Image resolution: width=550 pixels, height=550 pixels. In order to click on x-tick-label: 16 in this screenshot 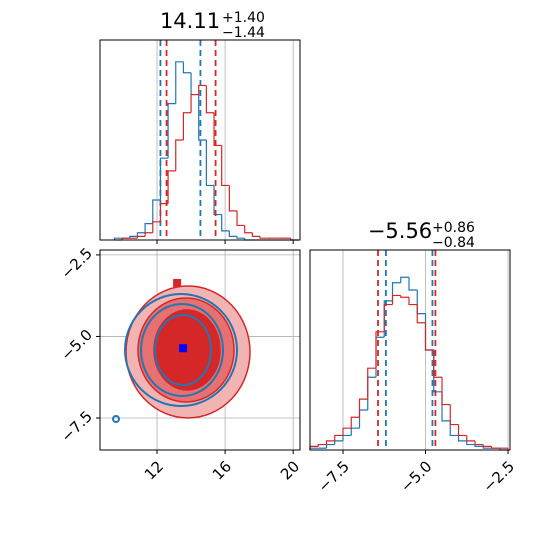, I will do `click(222, 470)`.